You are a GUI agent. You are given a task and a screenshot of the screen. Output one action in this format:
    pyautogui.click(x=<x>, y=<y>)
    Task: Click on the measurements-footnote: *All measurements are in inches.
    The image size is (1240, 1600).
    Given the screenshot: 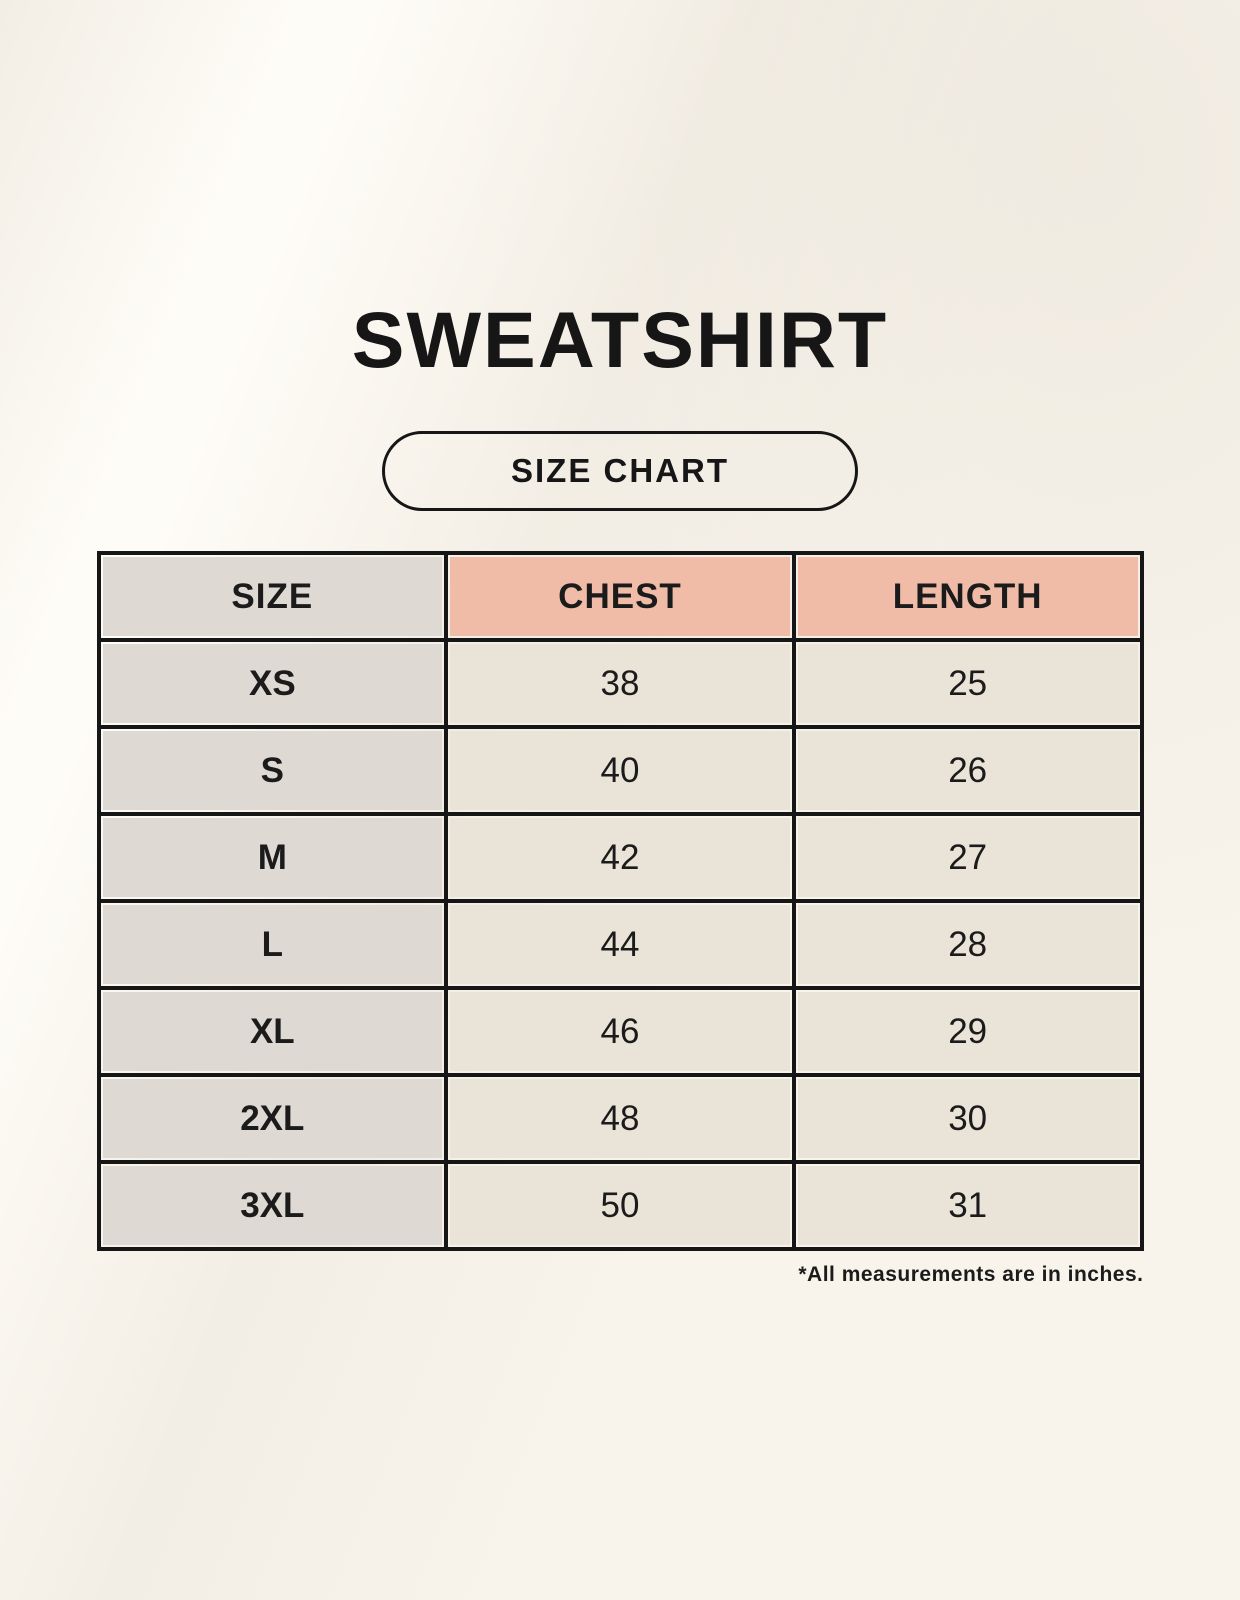 What is the action you would take?
    pyautogui.click(x=971, y=1274)
    